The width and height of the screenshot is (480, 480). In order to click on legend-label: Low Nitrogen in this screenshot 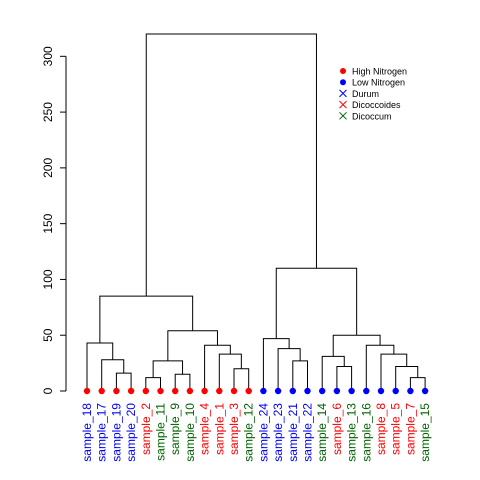, I will do `click(378, 83)`.